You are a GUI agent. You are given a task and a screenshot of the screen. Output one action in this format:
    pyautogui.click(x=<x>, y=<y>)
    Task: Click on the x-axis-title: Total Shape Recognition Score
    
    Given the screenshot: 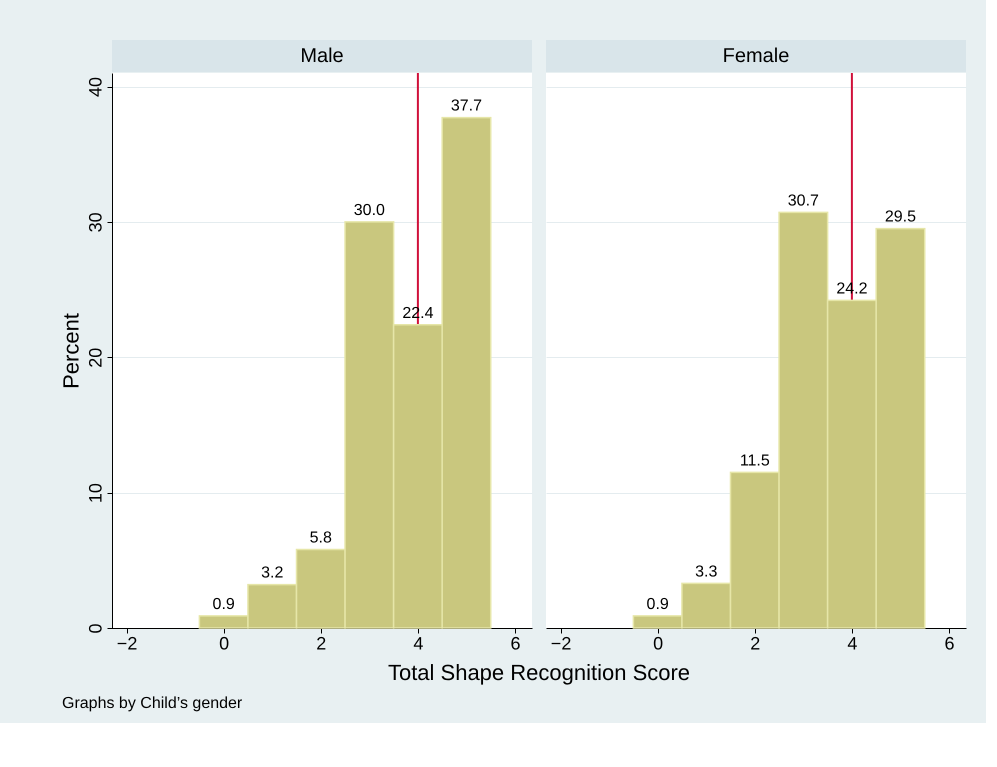 What is the action you would take?
    pyautogui.click(x=539, y=672)
    